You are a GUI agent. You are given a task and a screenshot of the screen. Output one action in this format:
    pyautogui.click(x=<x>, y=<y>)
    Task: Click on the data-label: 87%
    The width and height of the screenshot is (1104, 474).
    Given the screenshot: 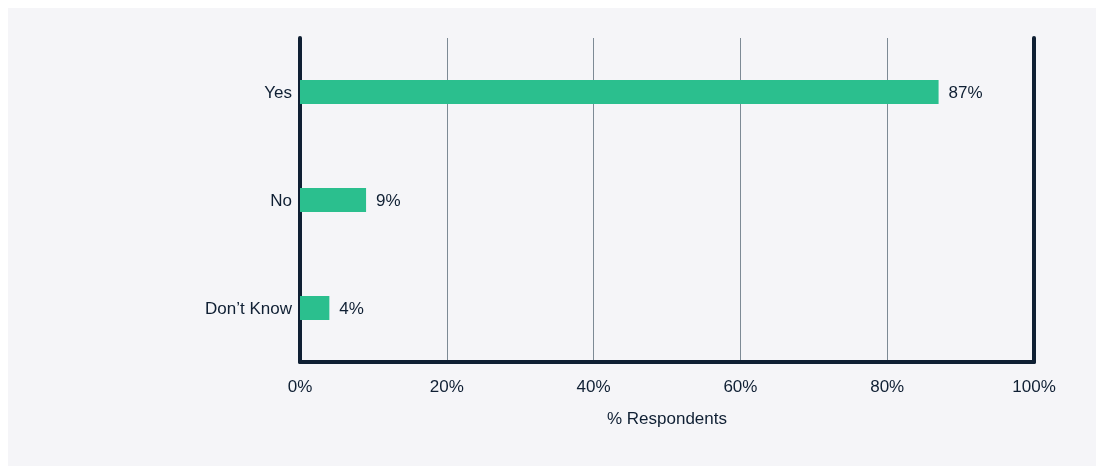 What is the action you would take?
    pyautogui.click(x=965, y=92)
    